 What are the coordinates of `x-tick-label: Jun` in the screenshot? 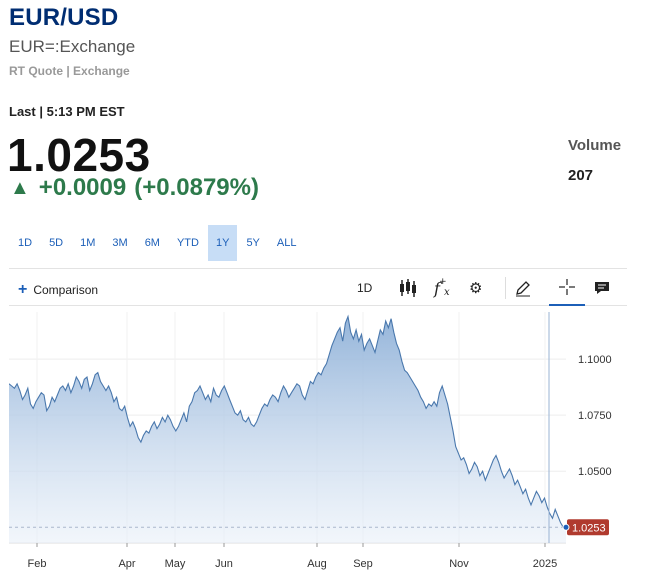 It's located at (224, 564).